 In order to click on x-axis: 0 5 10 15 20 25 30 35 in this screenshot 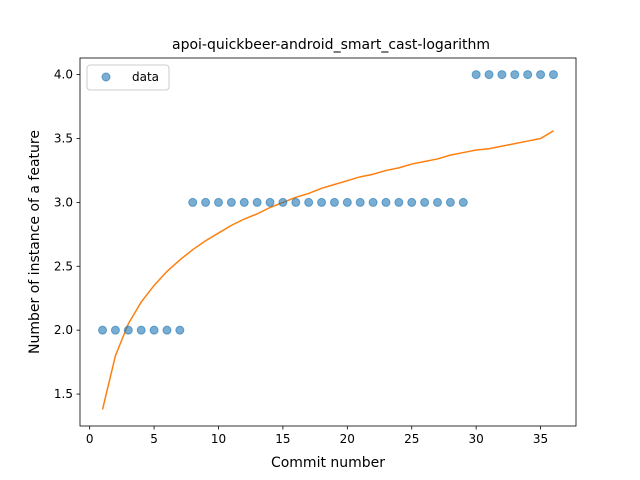, I will do `click(317, 436)`.